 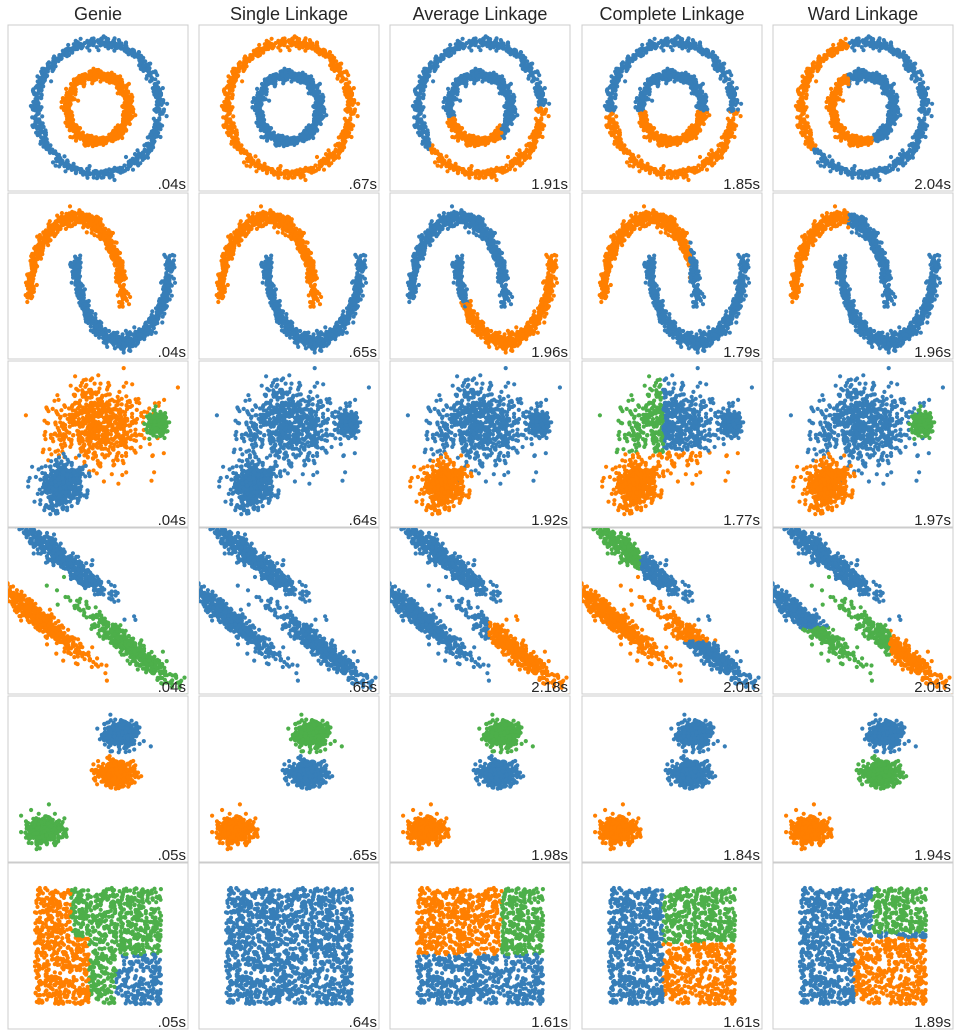 I want to click on timing-label: .04s, so click(x=172, y=184).